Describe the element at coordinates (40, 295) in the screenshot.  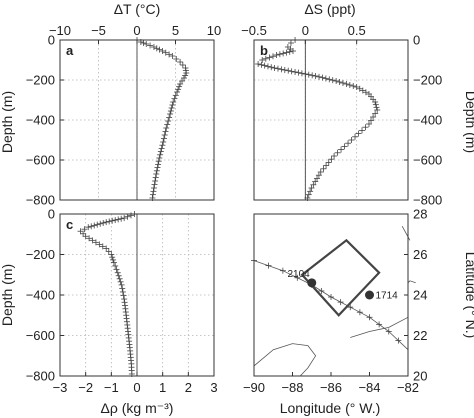
I see `y-tick-label: −400` at that location.